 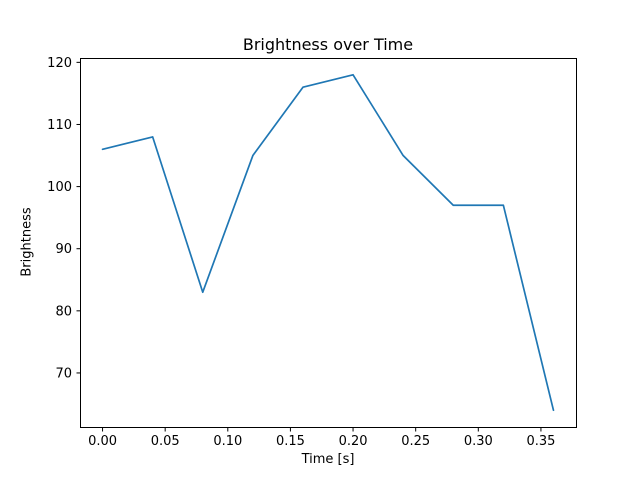 What do you see at coordinates (59, 187) in the screenshot?
I see `y-tick-label: 100` at bounding box center [59, 187].